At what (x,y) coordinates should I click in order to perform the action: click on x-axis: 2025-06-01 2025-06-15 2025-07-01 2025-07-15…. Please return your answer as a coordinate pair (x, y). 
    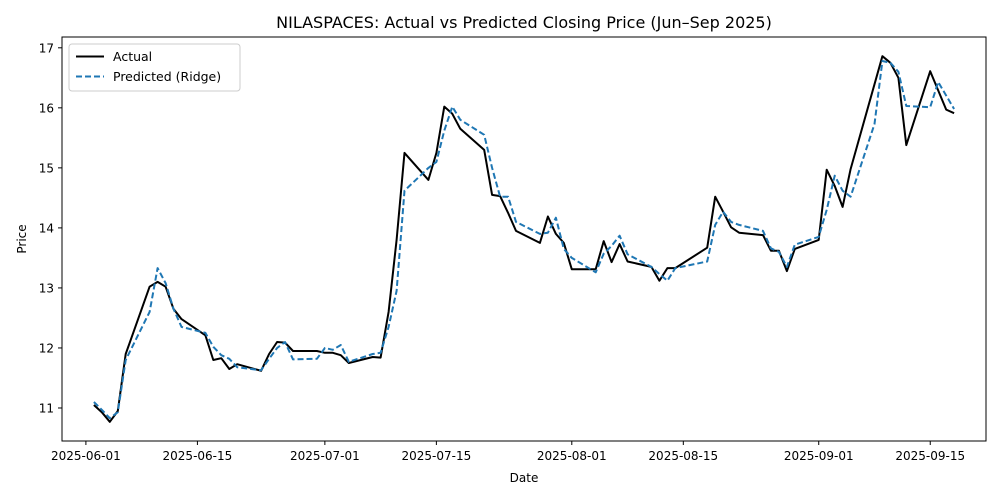
    Looking at the image, I should click on (508, 452).